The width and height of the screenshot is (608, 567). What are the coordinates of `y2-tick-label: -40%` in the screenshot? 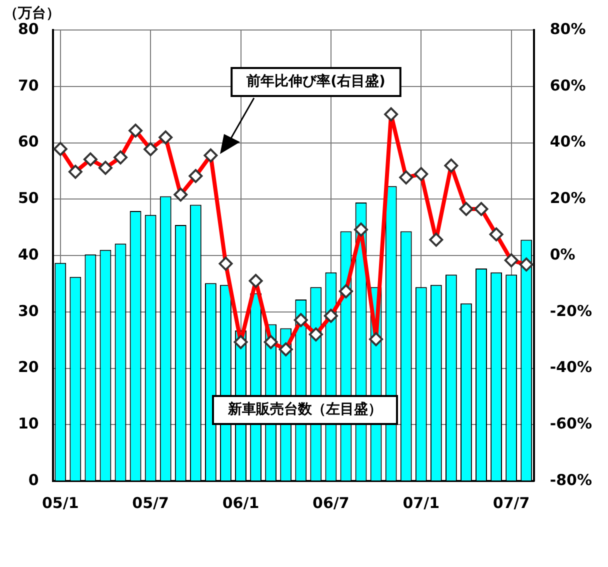 It's located at (571, 367).